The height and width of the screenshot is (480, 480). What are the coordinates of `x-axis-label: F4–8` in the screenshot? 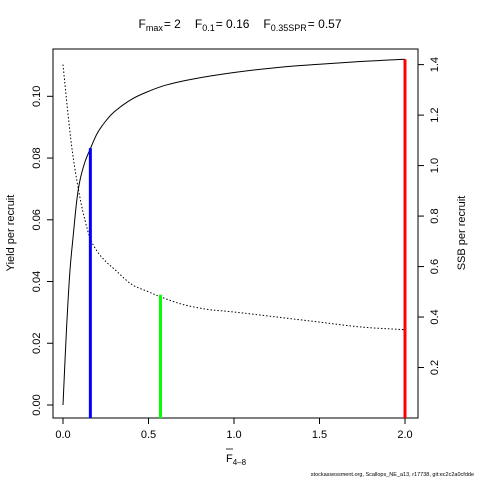 It's located at (236, 460).